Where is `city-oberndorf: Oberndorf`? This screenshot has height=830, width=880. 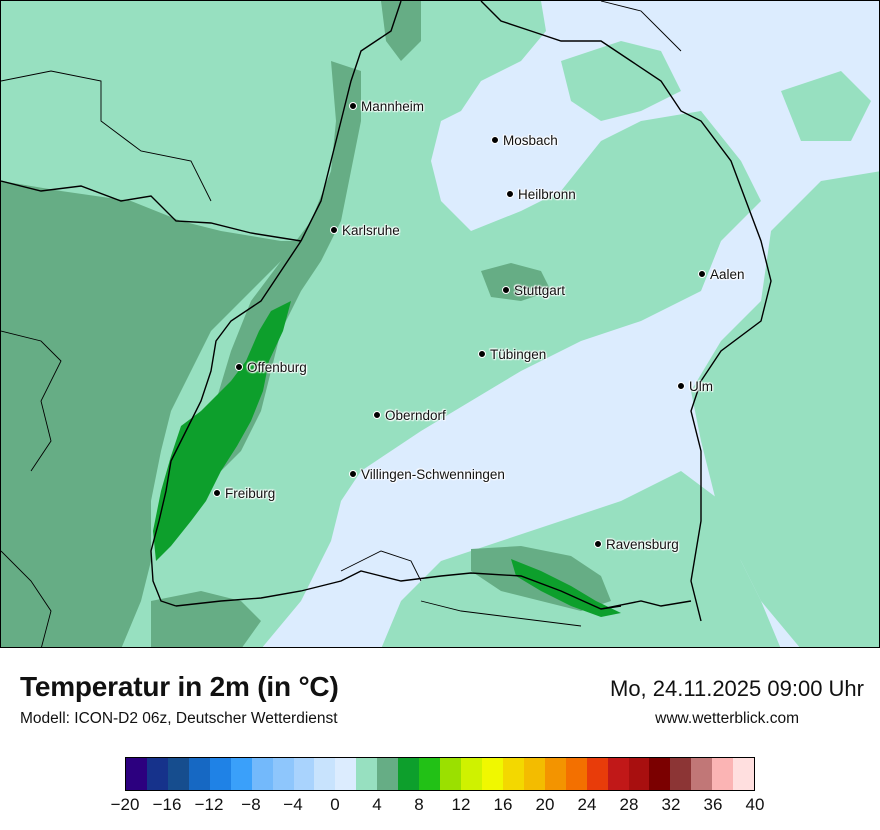
city-oberndorf: Oberndorf is located at coordinates (409, 416).